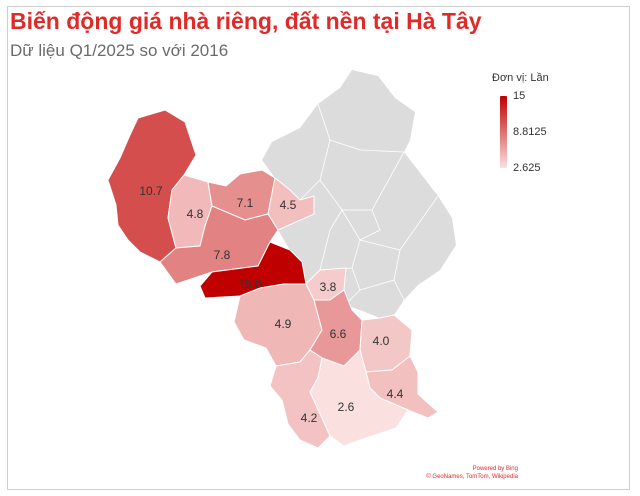  I want to click on value-label-r10: 4.0, so click(381, 341).